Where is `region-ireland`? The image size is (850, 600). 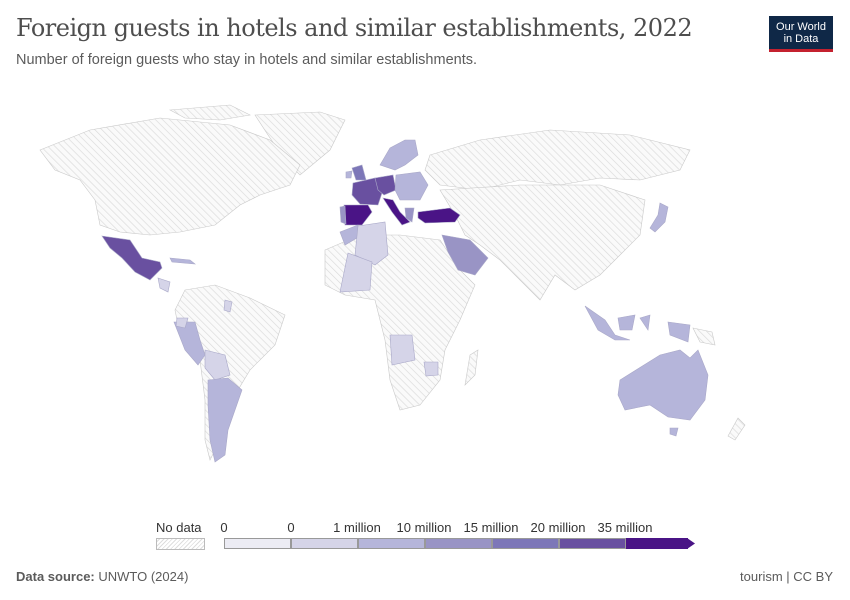
region-ireland is located at coordinates (349, 174).